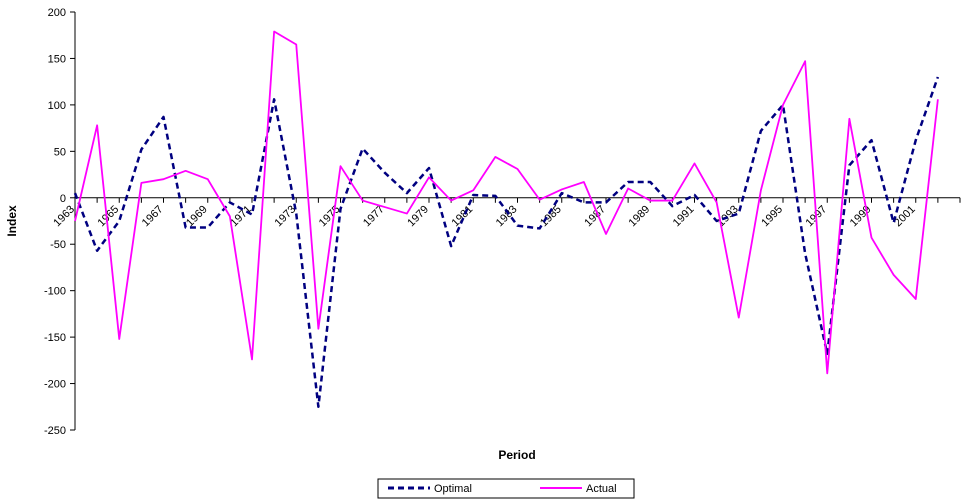  I want to click on legend-label-optimal: Optimal, so click(453, 489).